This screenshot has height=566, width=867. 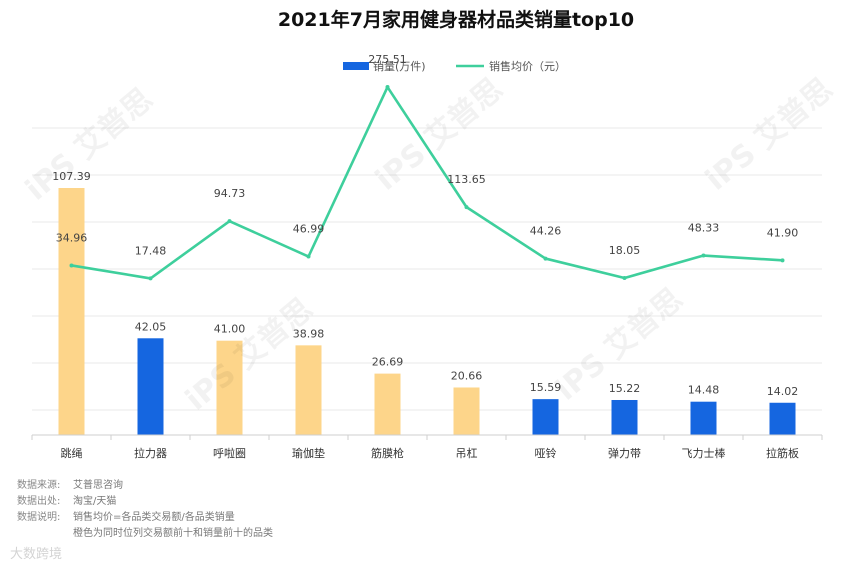 I want to click on x-tick-label: 弹力带, so click(x=624, y=453).